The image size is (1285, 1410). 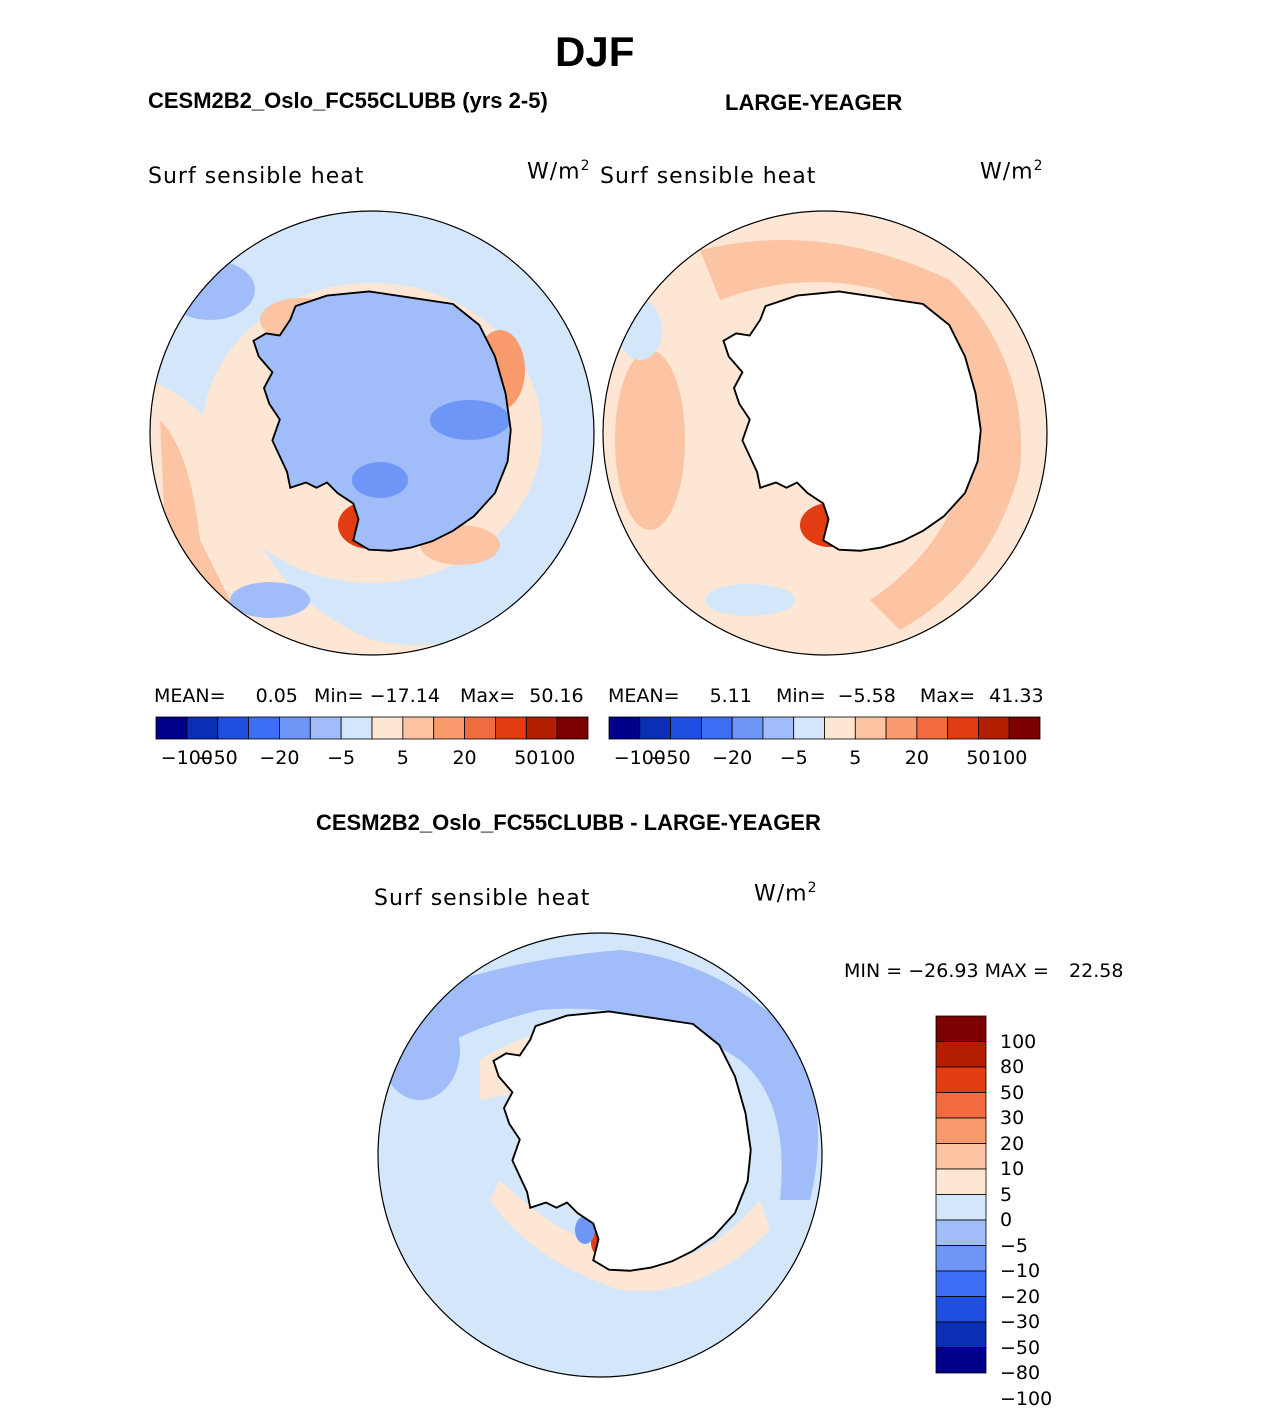 What do you see at coordinates (1096, 971) in the screenshot?
I see `max-value: 22.58` at bounding box center [1096, 971].